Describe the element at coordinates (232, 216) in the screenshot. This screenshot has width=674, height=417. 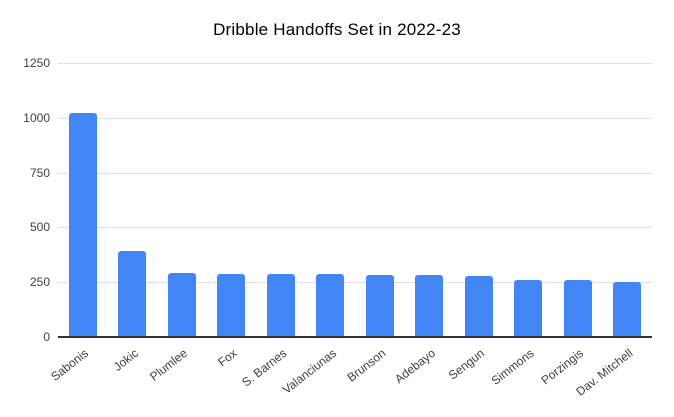
I see `bar-slot-fox: Fox` at that location.